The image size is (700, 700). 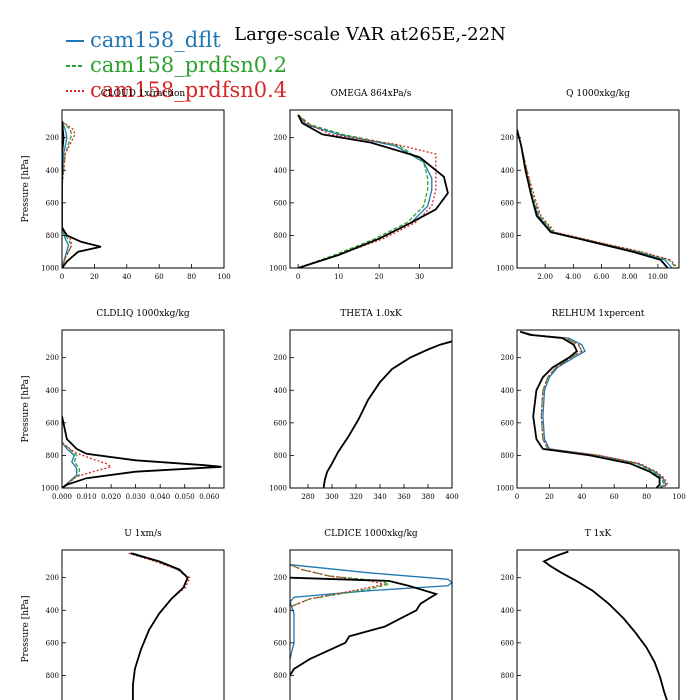 What do you see at coordinates (185, 497) in the screenshot?
I see `x-tick-label: 0.050` at bounding box center [185, 497].